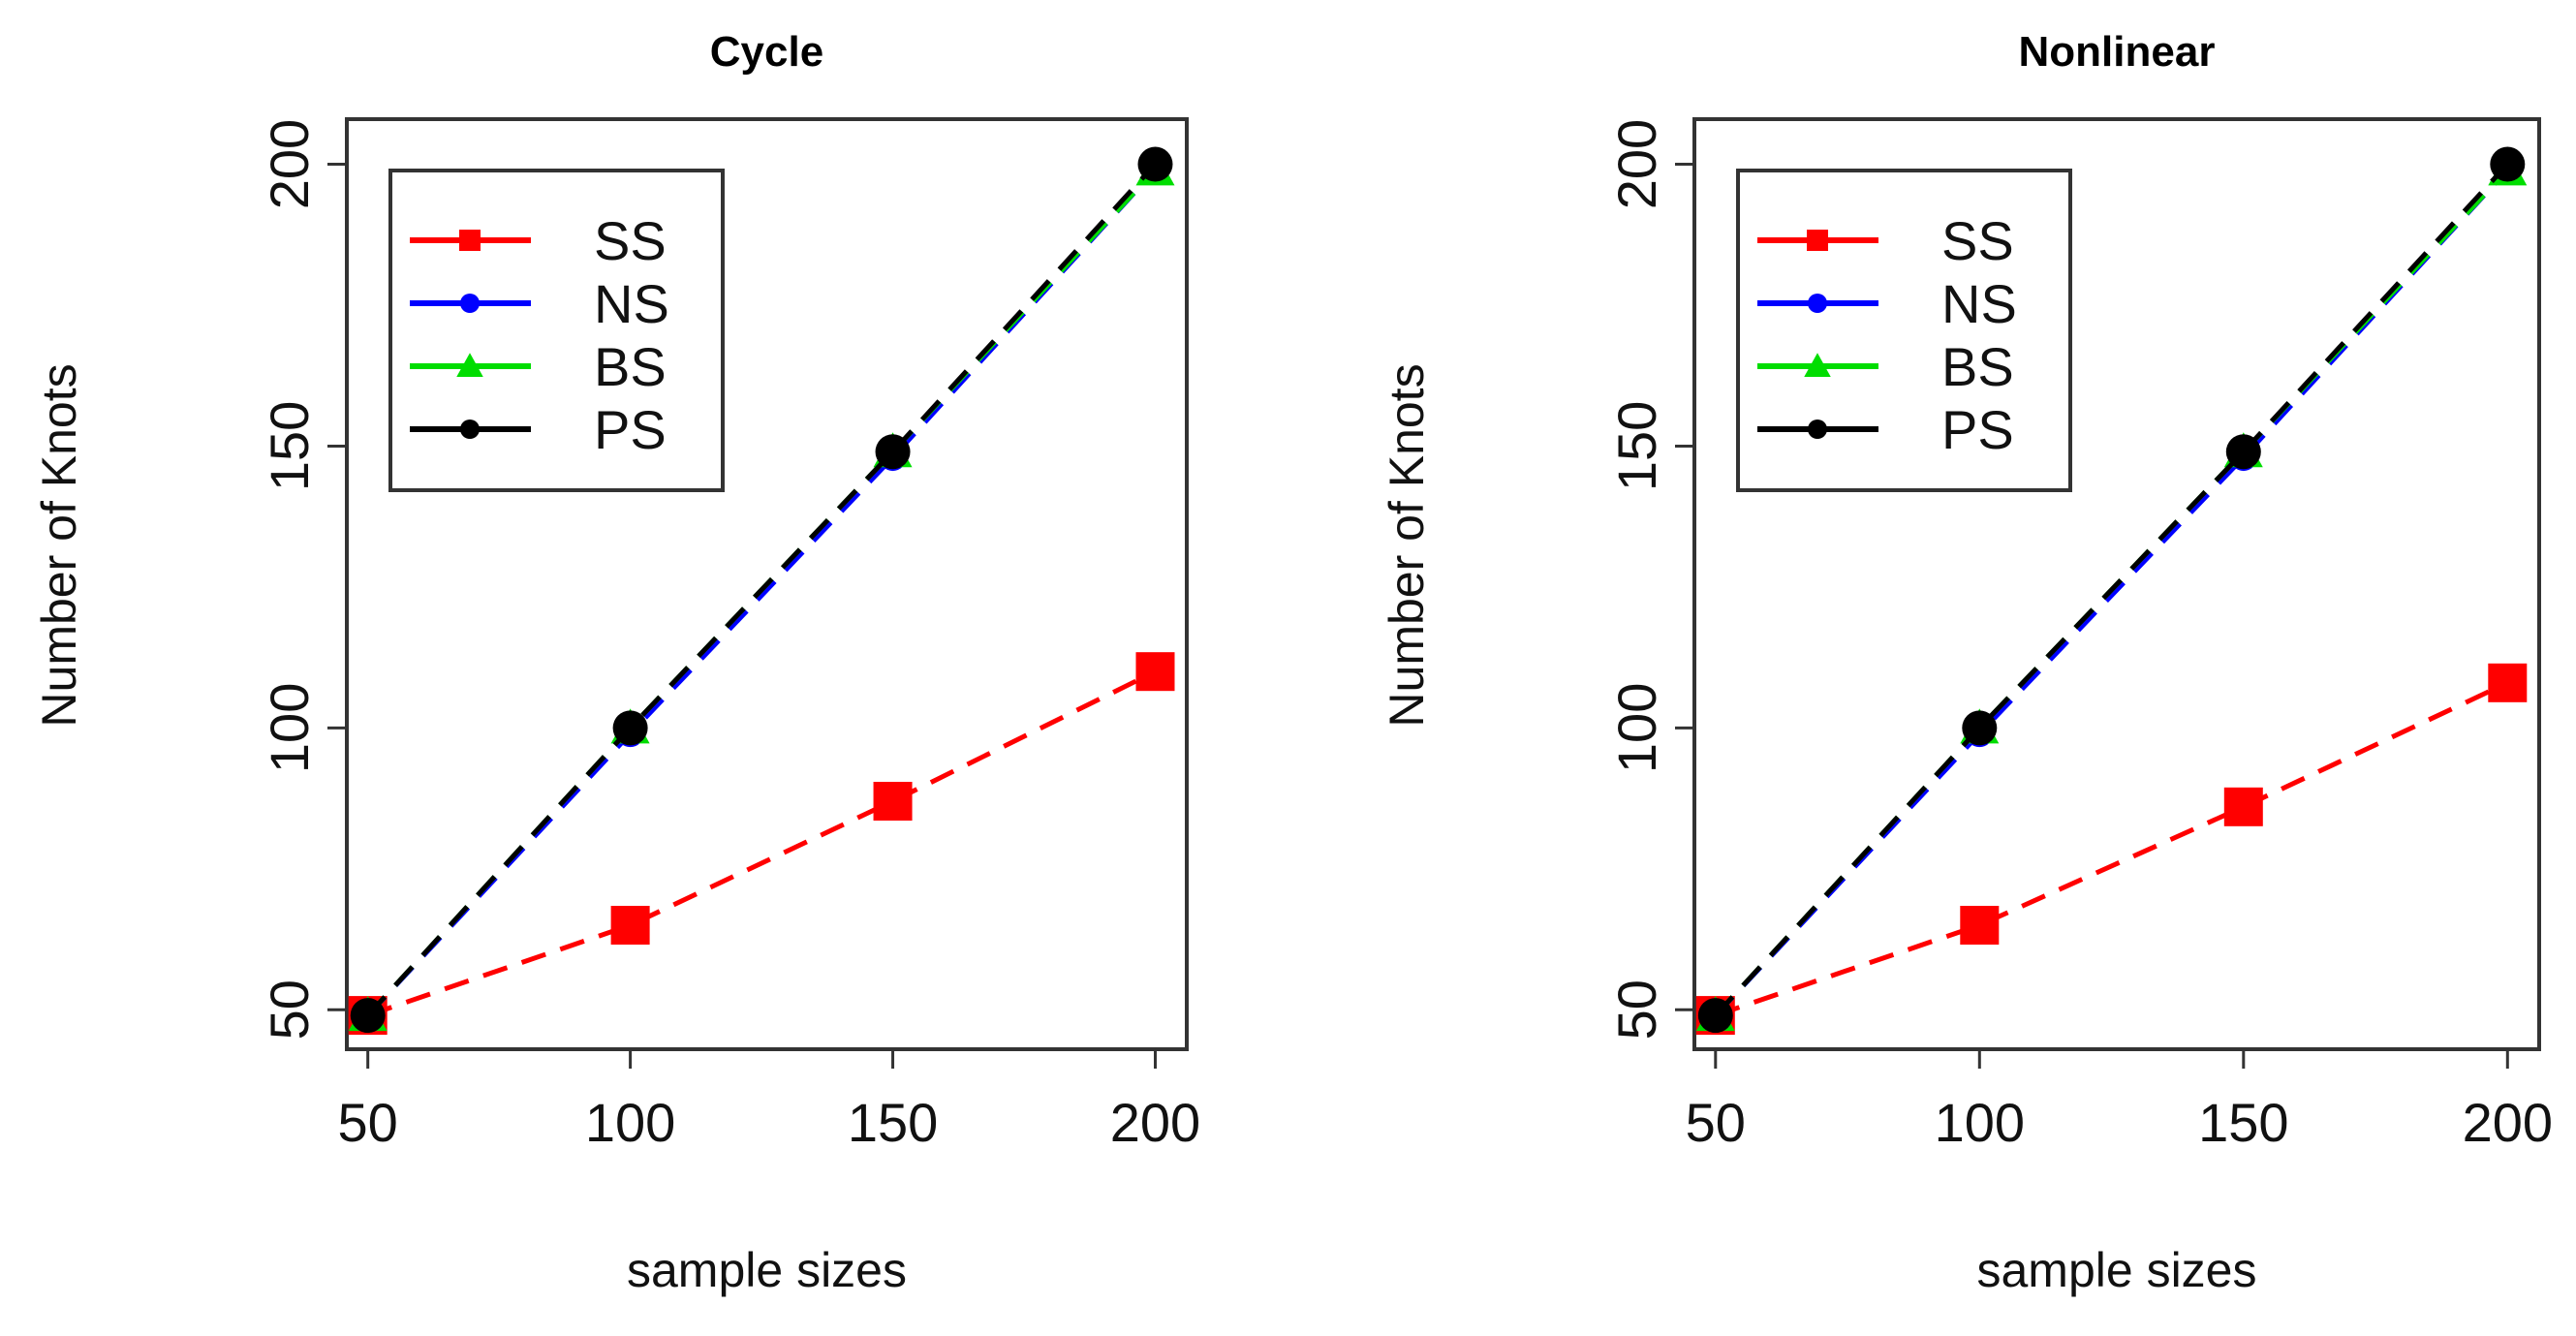 The image size is (2576, 1336). Describe the element at coordinates (2117, 52) in the screenshot. I see `chart-title: Nonlinear` at that location.